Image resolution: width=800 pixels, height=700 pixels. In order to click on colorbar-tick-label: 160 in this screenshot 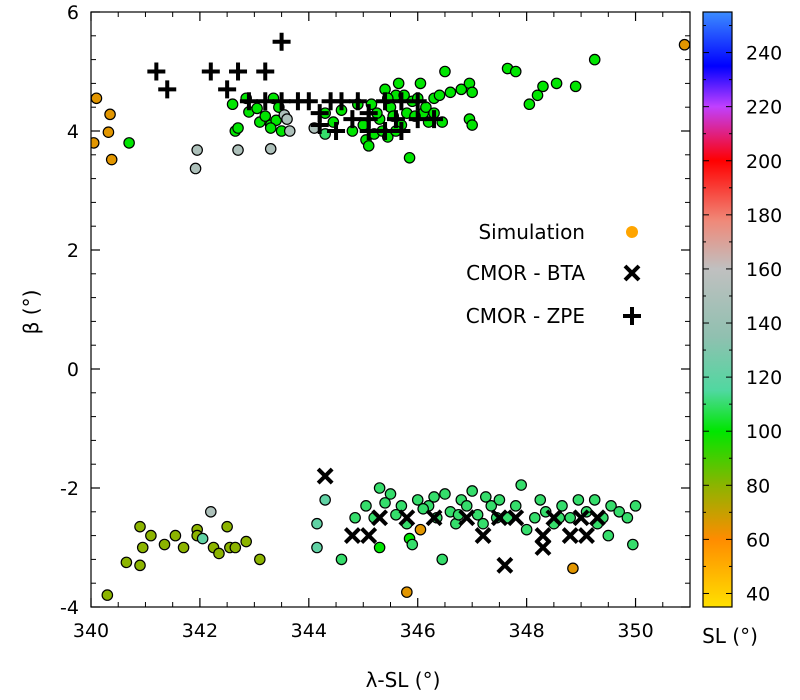, I will do `click(764, 270)`.